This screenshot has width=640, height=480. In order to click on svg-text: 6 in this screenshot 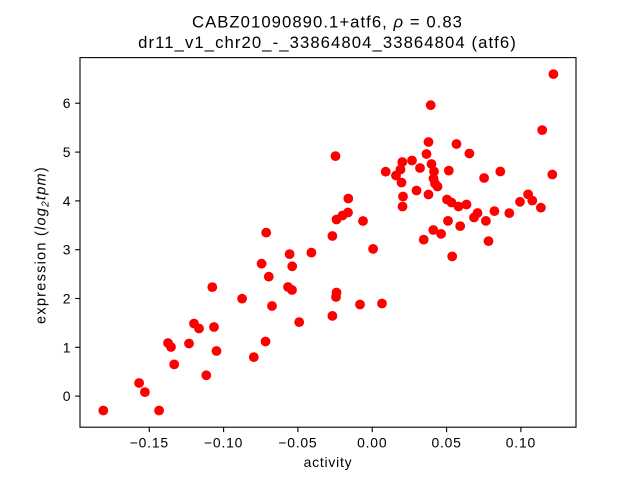, I will do `click(67, 103)`.